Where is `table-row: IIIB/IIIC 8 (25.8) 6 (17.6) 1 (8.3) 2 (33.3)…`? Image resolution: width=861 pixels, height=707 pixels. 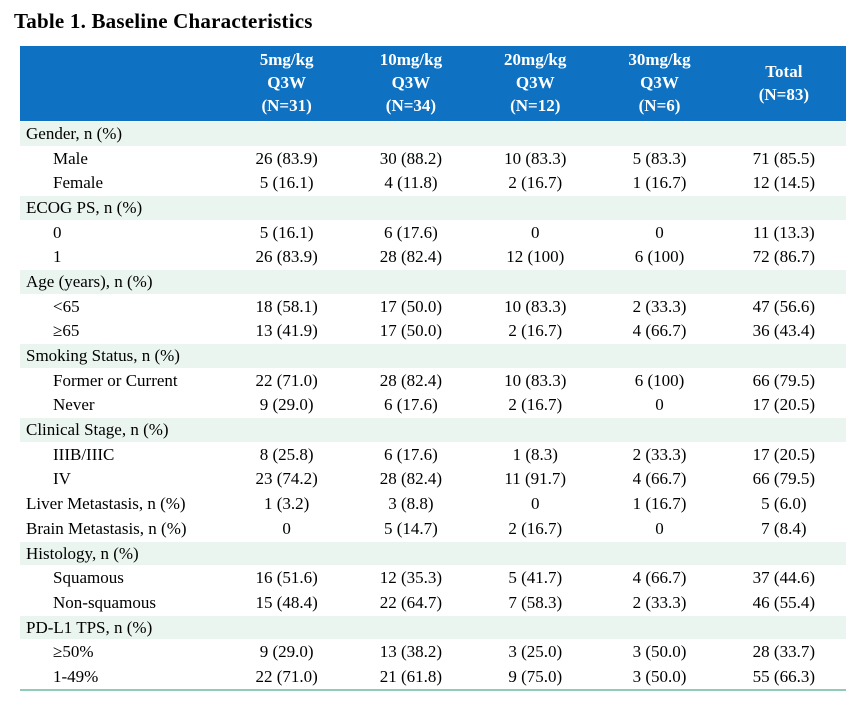 table-row: IIIB/IIIC 8 (25.8) 6 (17.6) 1 (8.3) 2 (33.3)… is located at coordinates (433, 454).